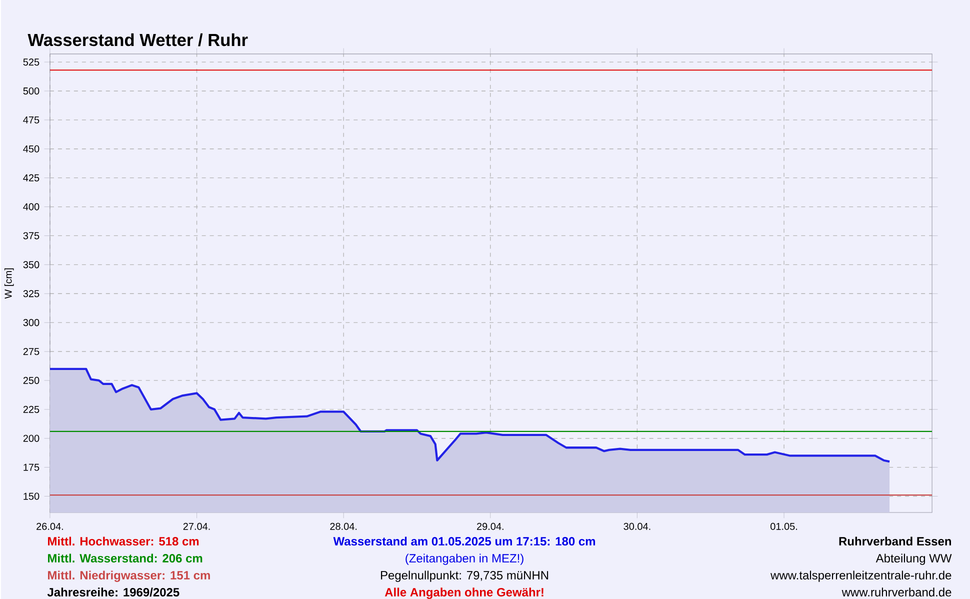 This screenshot has width=970, height=599. What do you see at coordinates (914, 559) in the screenshot?
I see `text: Abteilung WW` at bounding box center [914, 559].